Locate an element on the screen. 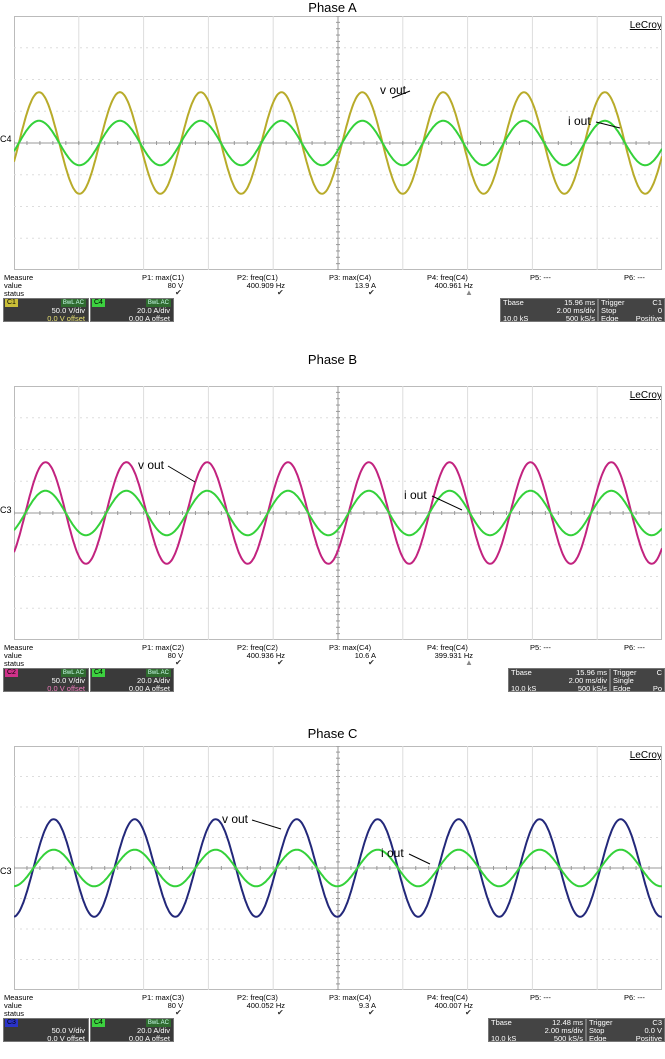 The height and width of the screenshot is (1059, 665). measure-value-row: 13.9 A is located at coordinates (188, 285).